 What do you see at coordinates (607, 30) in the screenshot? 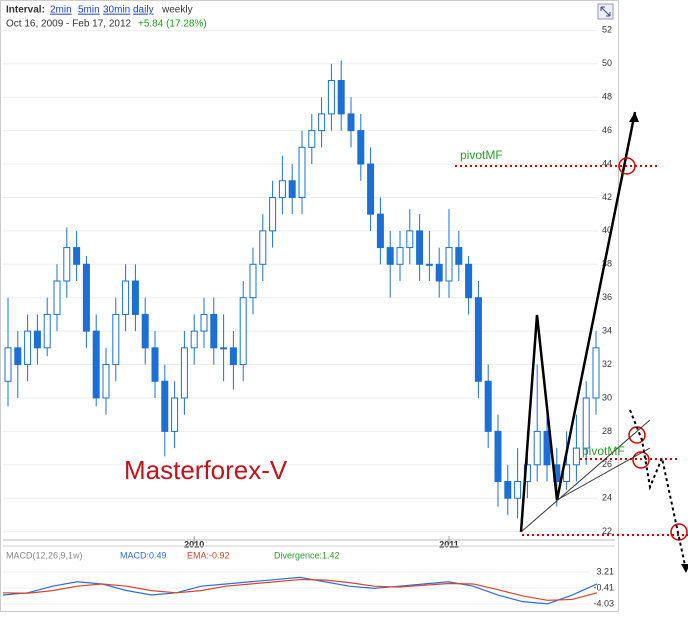
I see `y-tick-label: 52` at bounding box center [607, 30].